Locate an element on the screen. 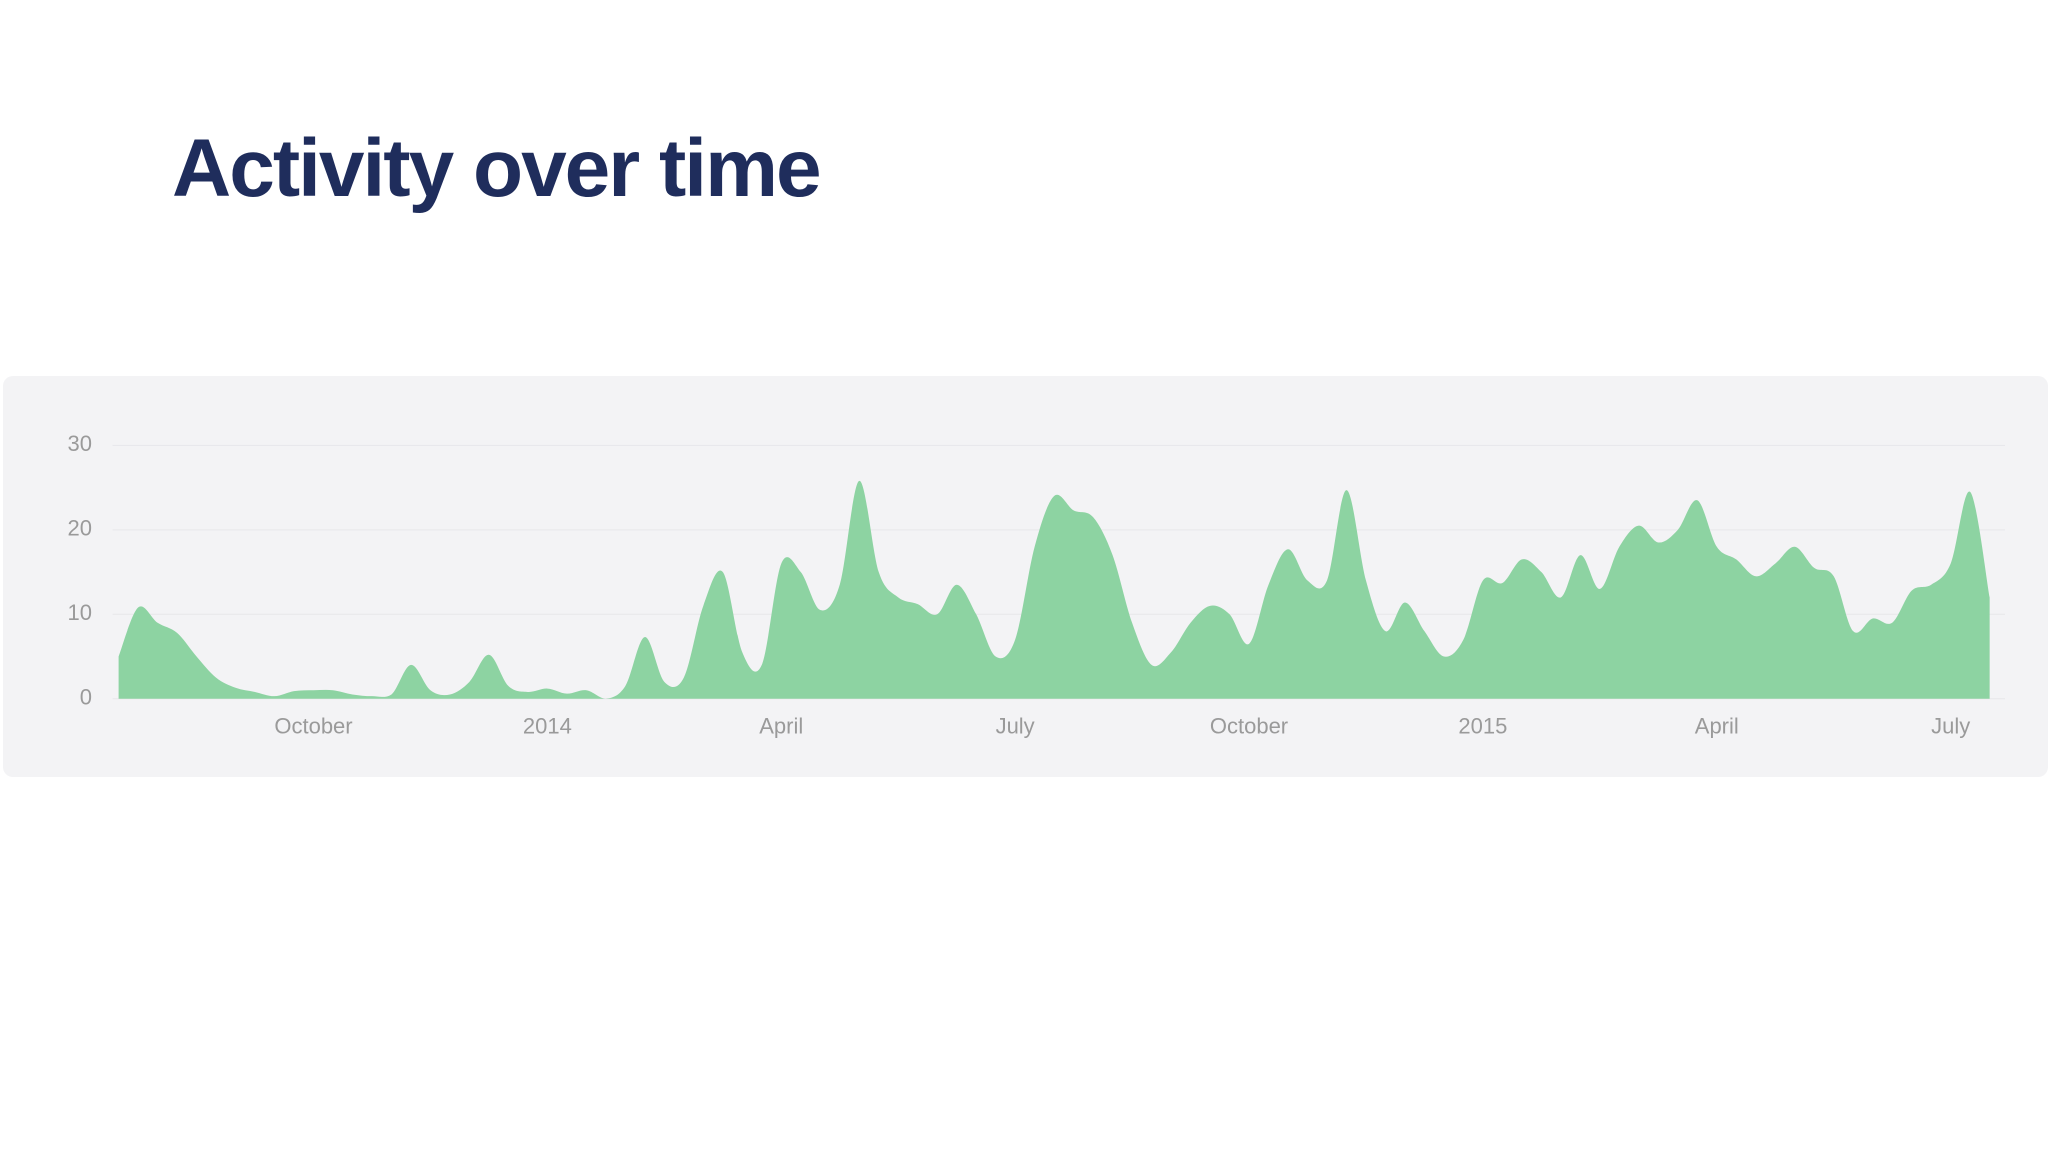  x-tick-label: 2015 is located at coordinates (1482, 726).